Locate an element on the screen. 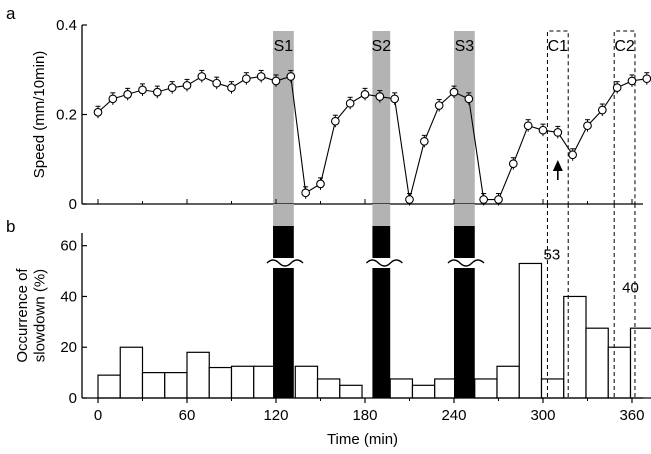 The height and width of the screenshot is (454, 651). x-tick-label: 360 is located at coordinates (631, 415).